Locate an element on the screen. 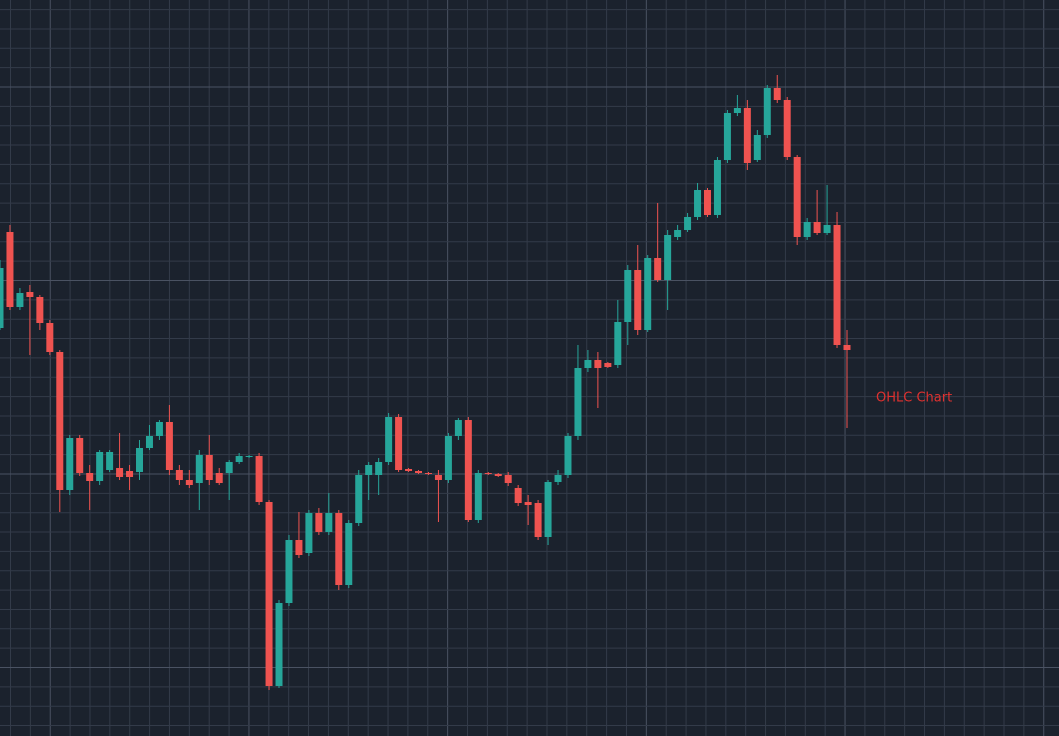 Image resolution: width=1059 pixels, height=736 pixels. chart-title: OHLC Chart is located at coordinates (914, 398).